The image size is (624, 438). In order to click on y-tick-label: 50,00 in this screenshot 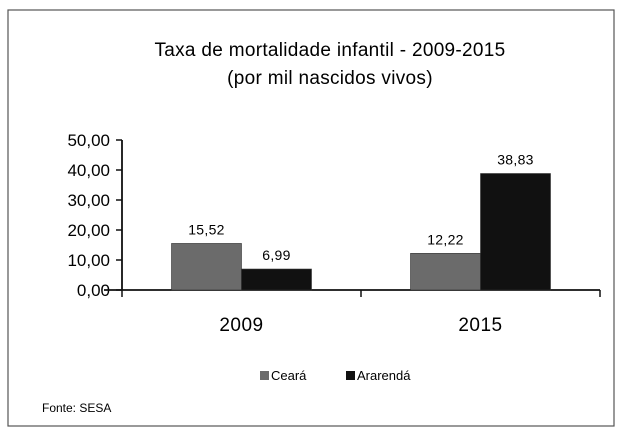, I will do `click(88, 140)`.